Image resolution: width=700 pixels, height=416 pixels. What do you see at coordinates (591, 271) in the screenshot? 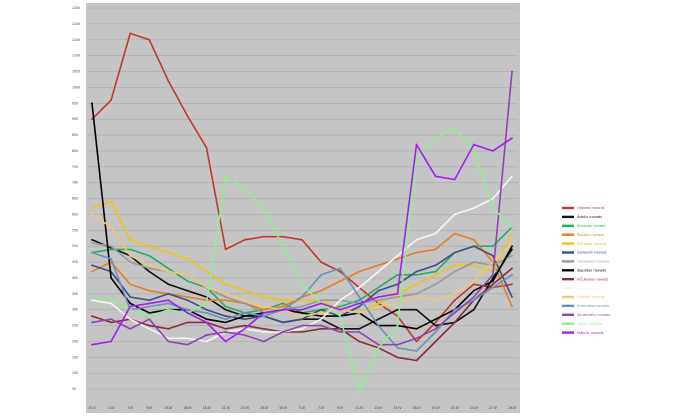
I see `legend-label: Siguldas novads` at bounding box center [591, 271].